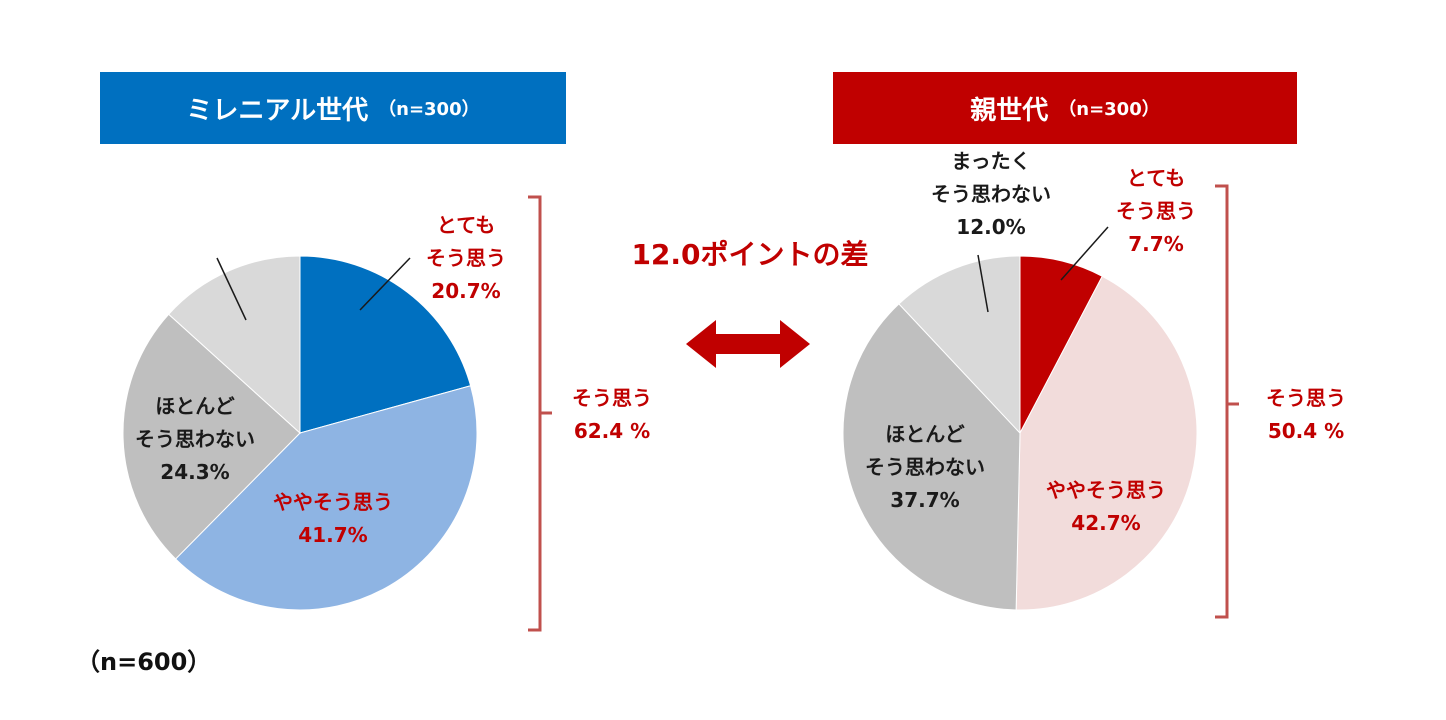  What do you see at coordinates (925, 467) in the screenshot?
I see `pie-1-label-2: ほとんどそう思わない 37.7%` at bounding box center [925, 467].